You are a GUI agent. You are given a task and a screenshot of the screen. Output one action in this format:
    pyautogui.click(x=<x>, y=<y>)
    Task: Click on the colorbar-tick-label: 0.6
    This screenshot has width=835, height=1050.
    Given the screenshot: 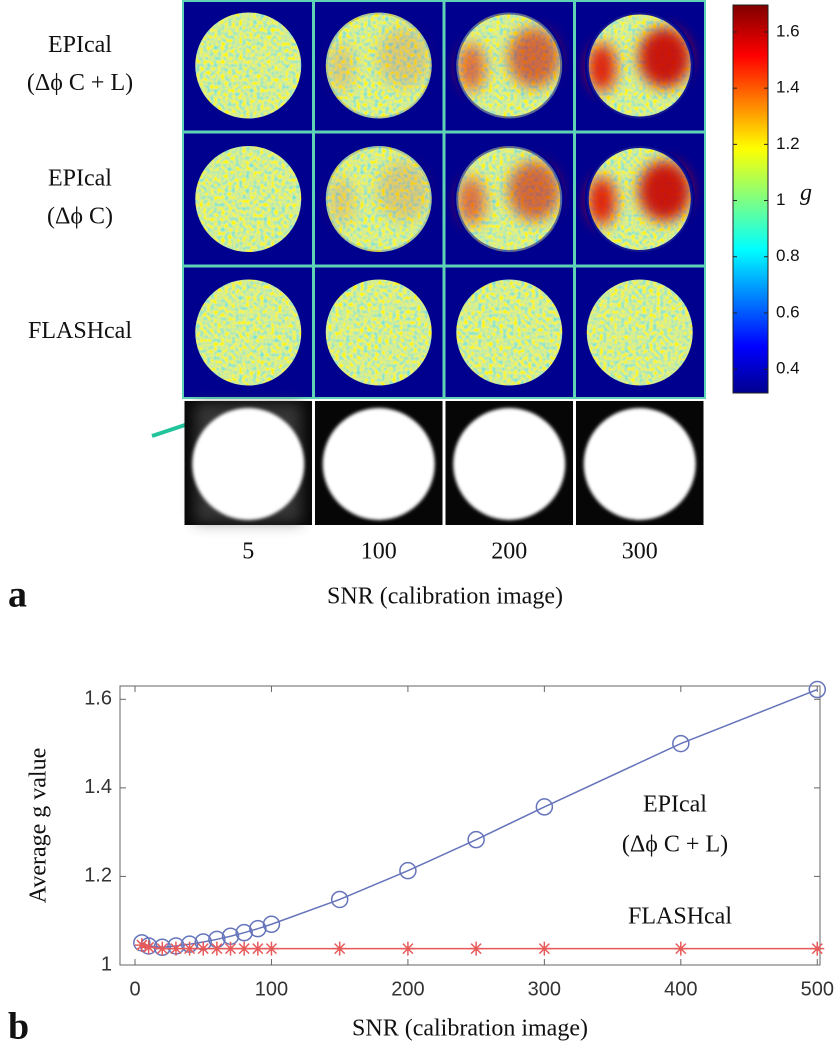 What is the action you would take?
    pyautogui.click(x=788, y=311)
    